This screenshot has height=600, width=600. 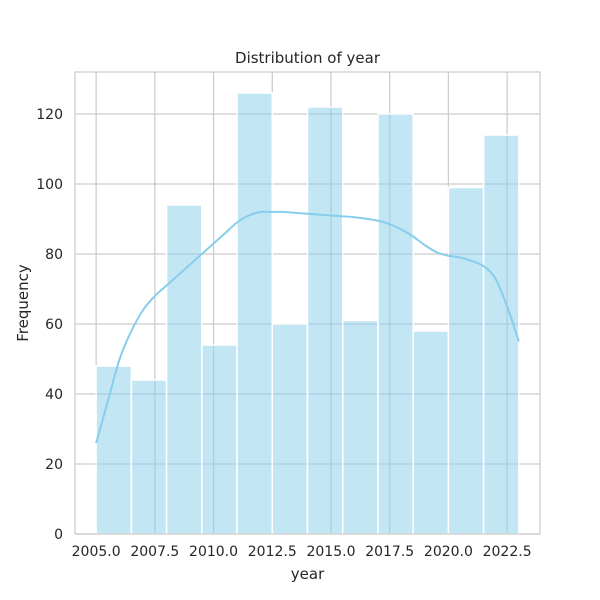 I want to click on x-tick-label: 2022.5, so click(x=507, y=552).